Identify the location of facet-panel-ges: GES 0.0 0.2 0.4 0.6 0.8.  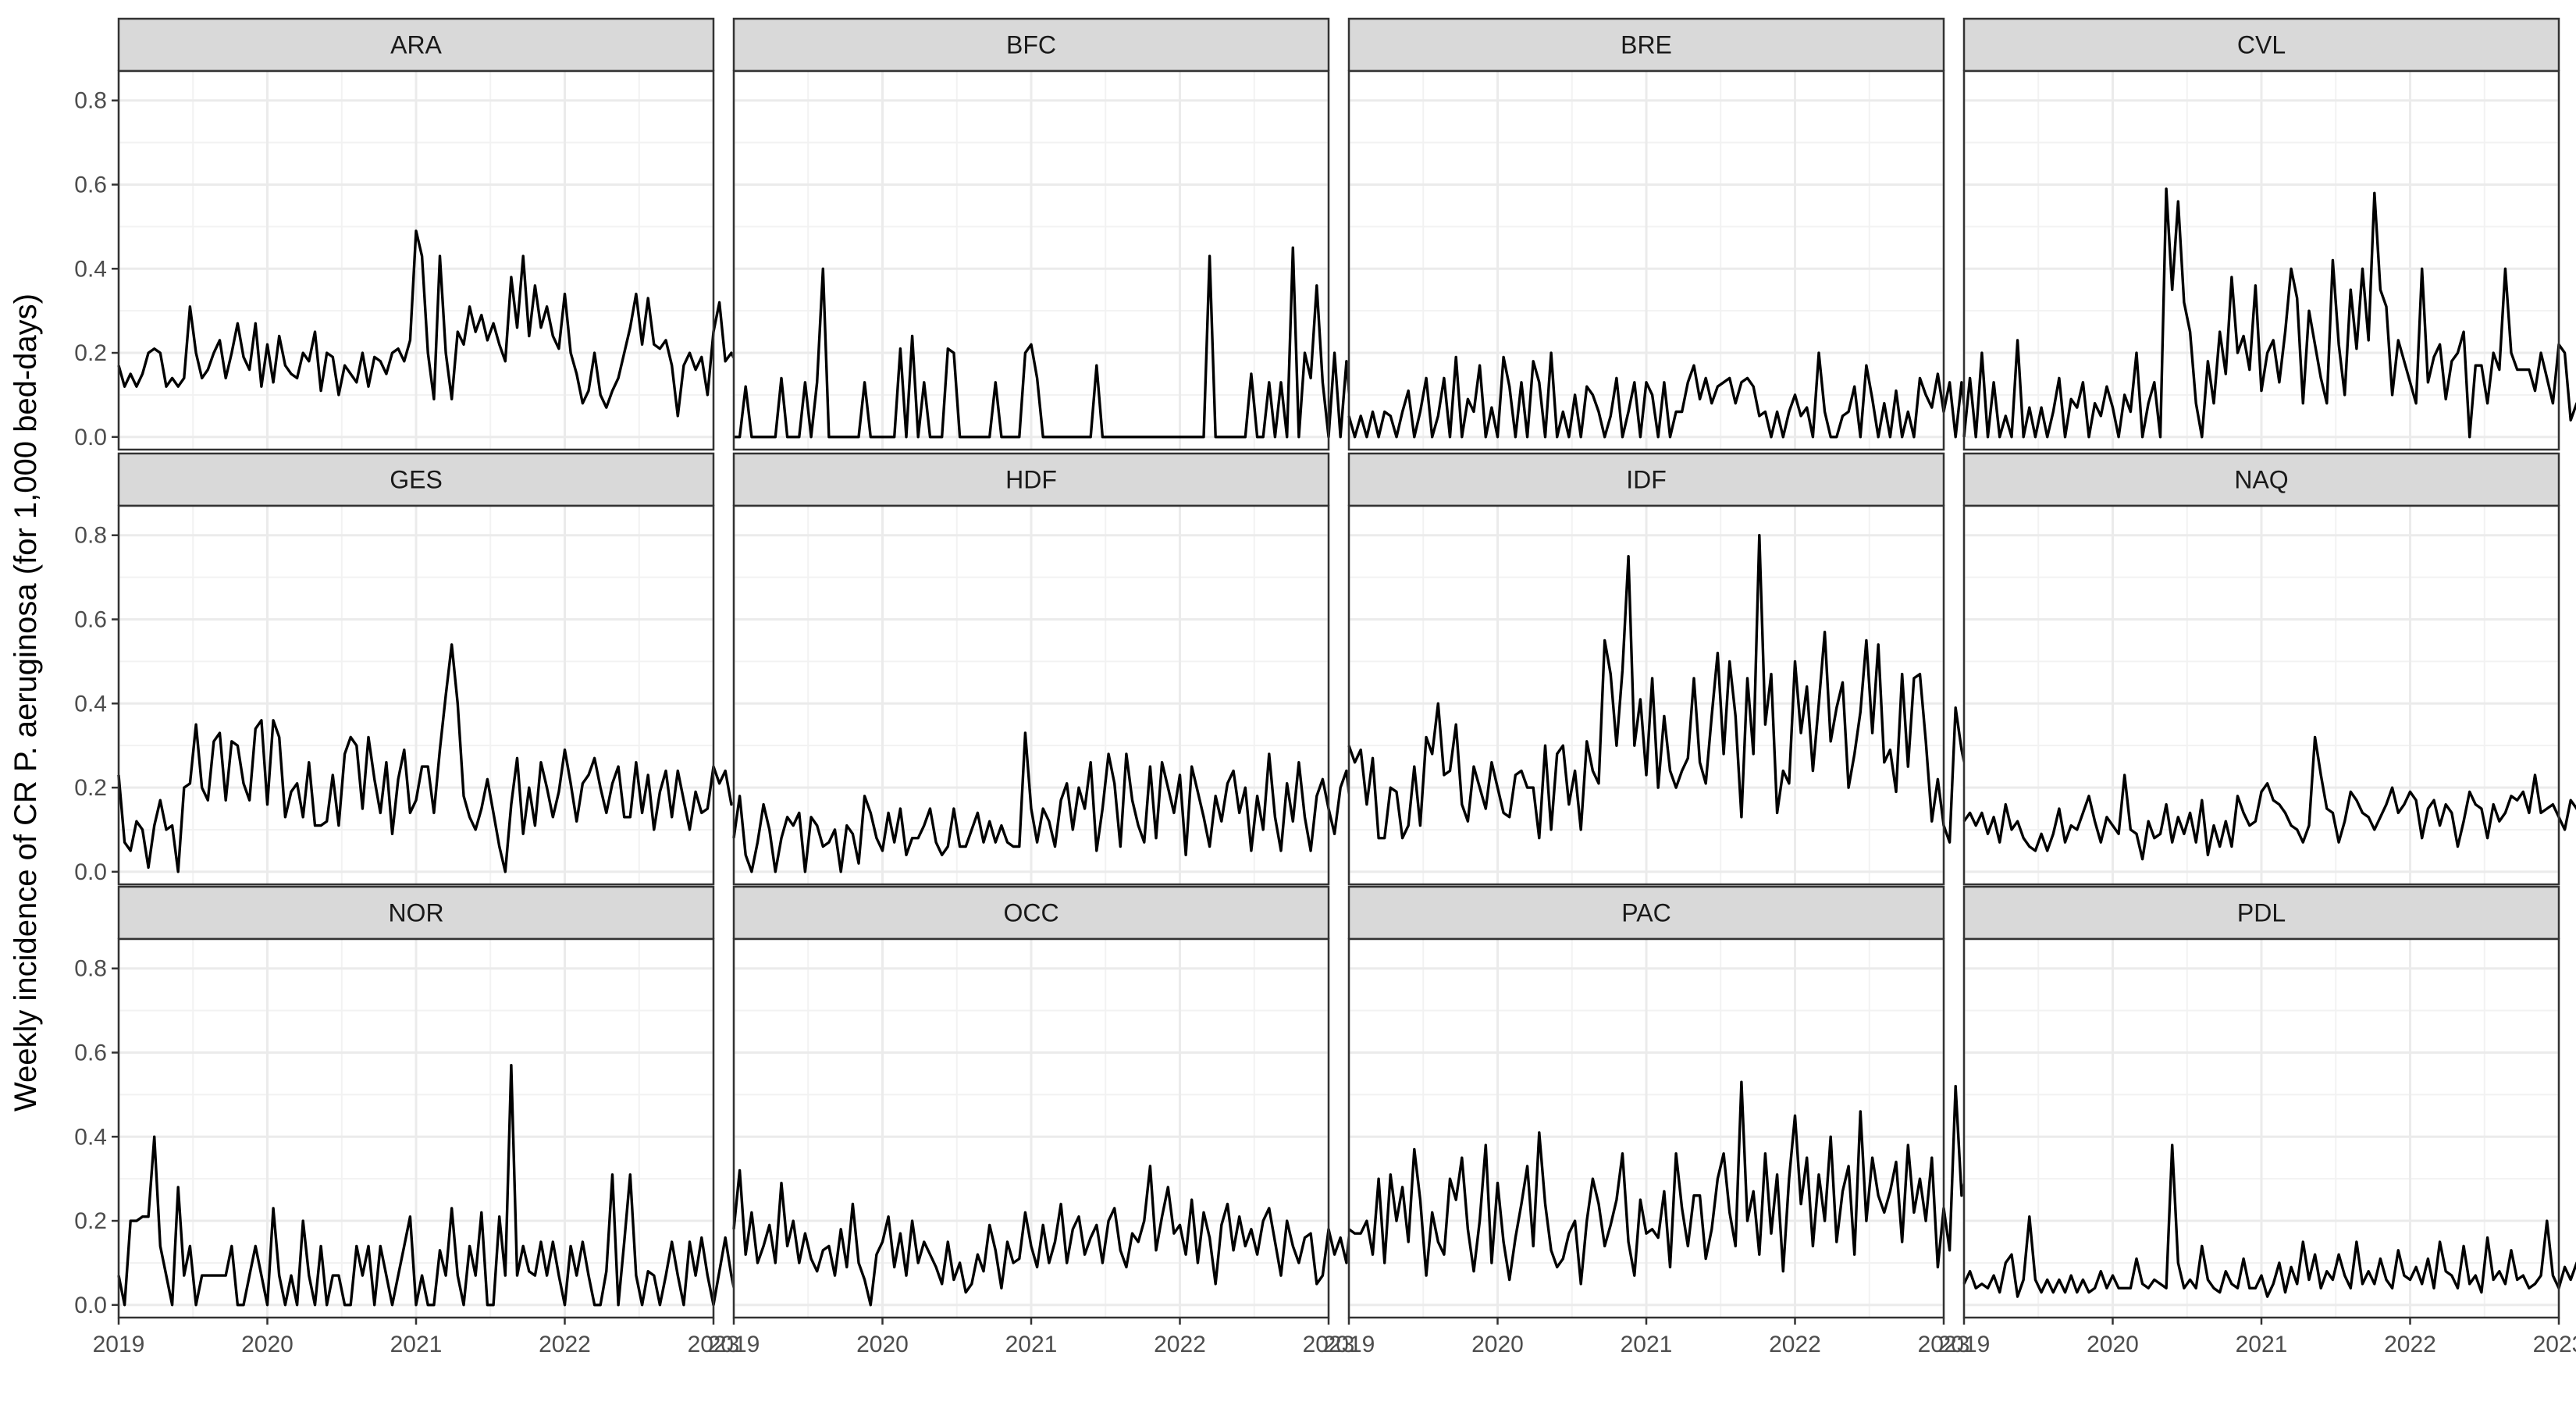
(558, 669).